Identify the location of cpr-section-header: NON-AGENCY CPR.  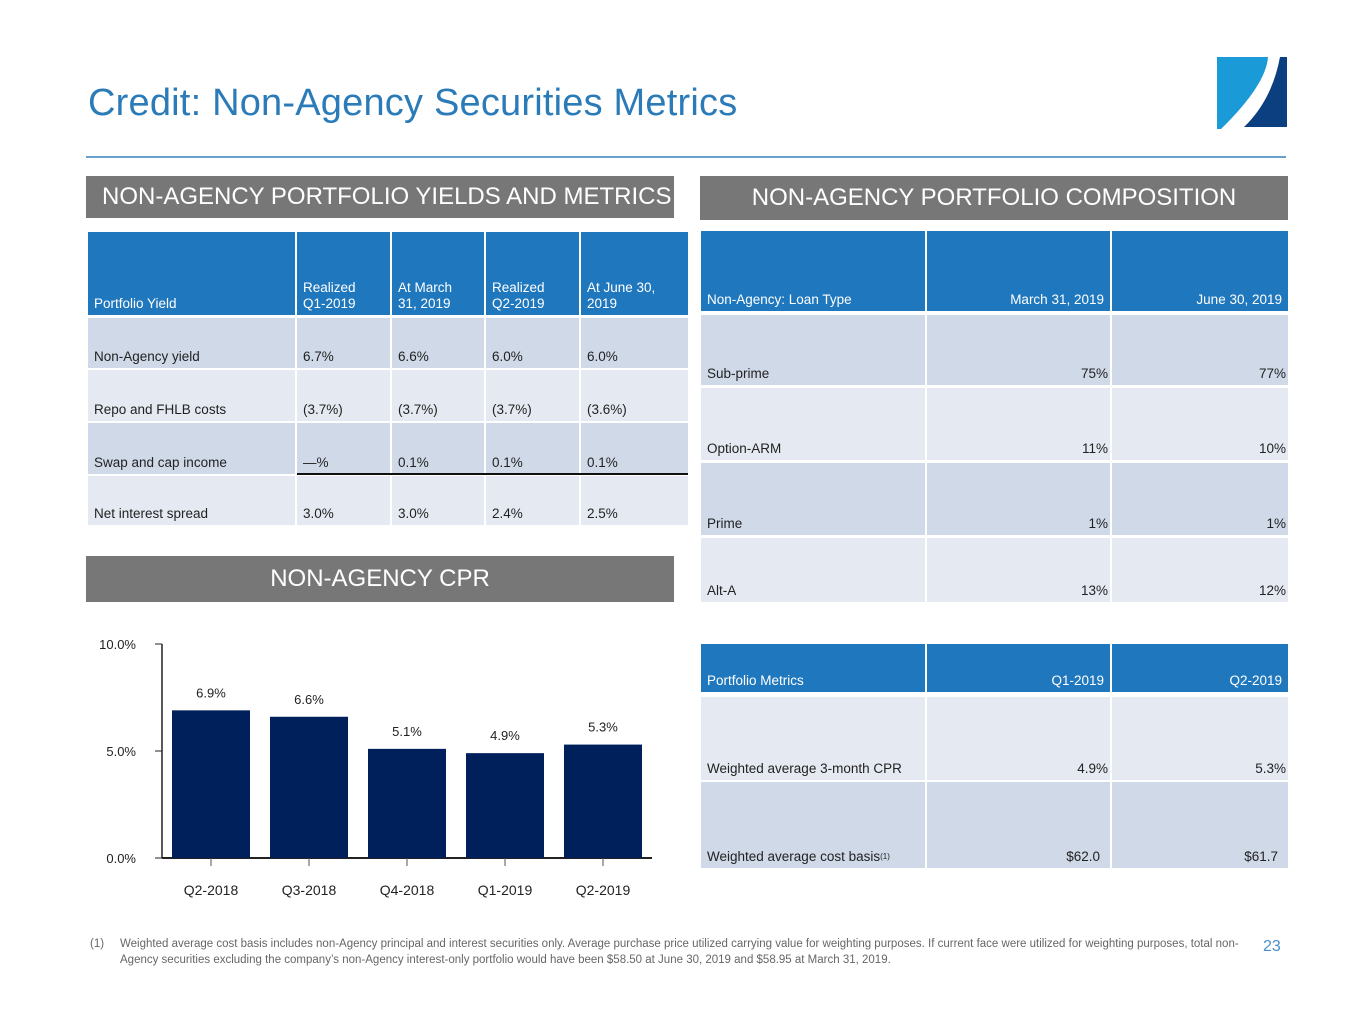
(380, 579).